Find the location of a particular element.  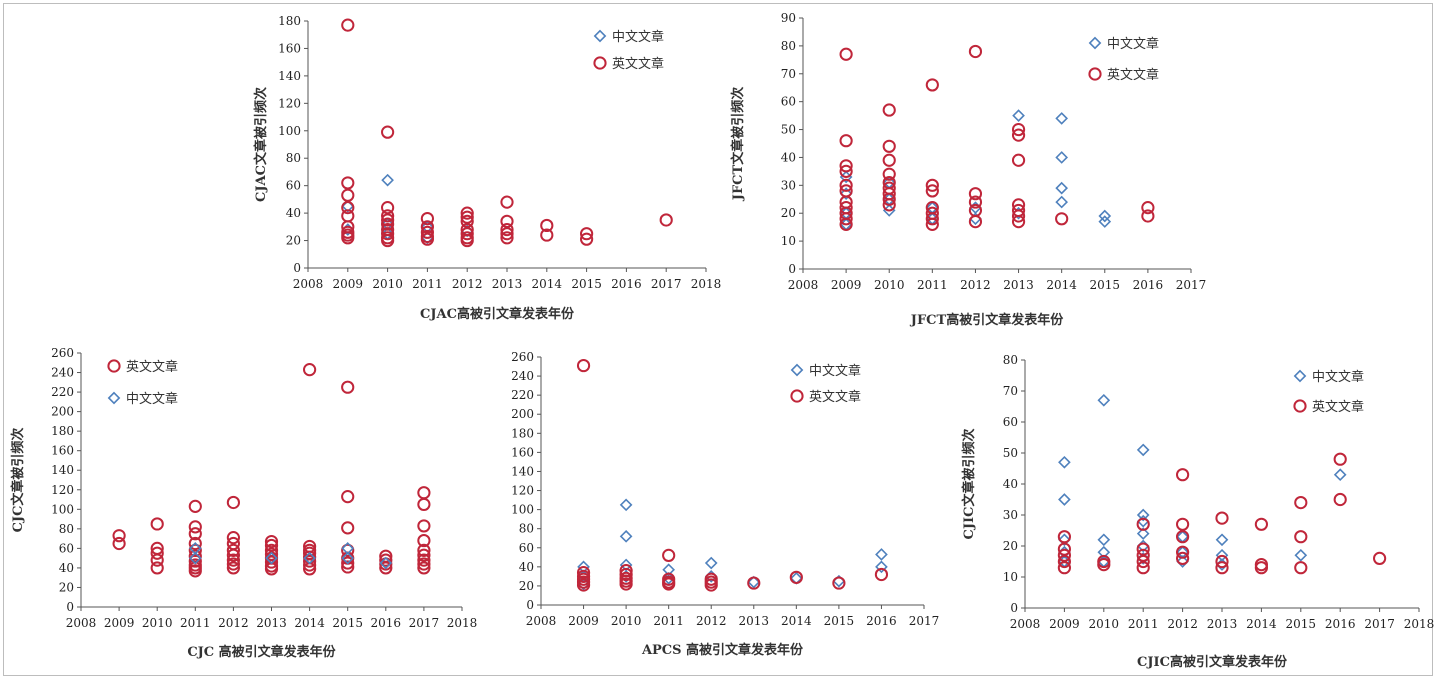

y-tick-label: 160 is located at coordinates (289, 48).